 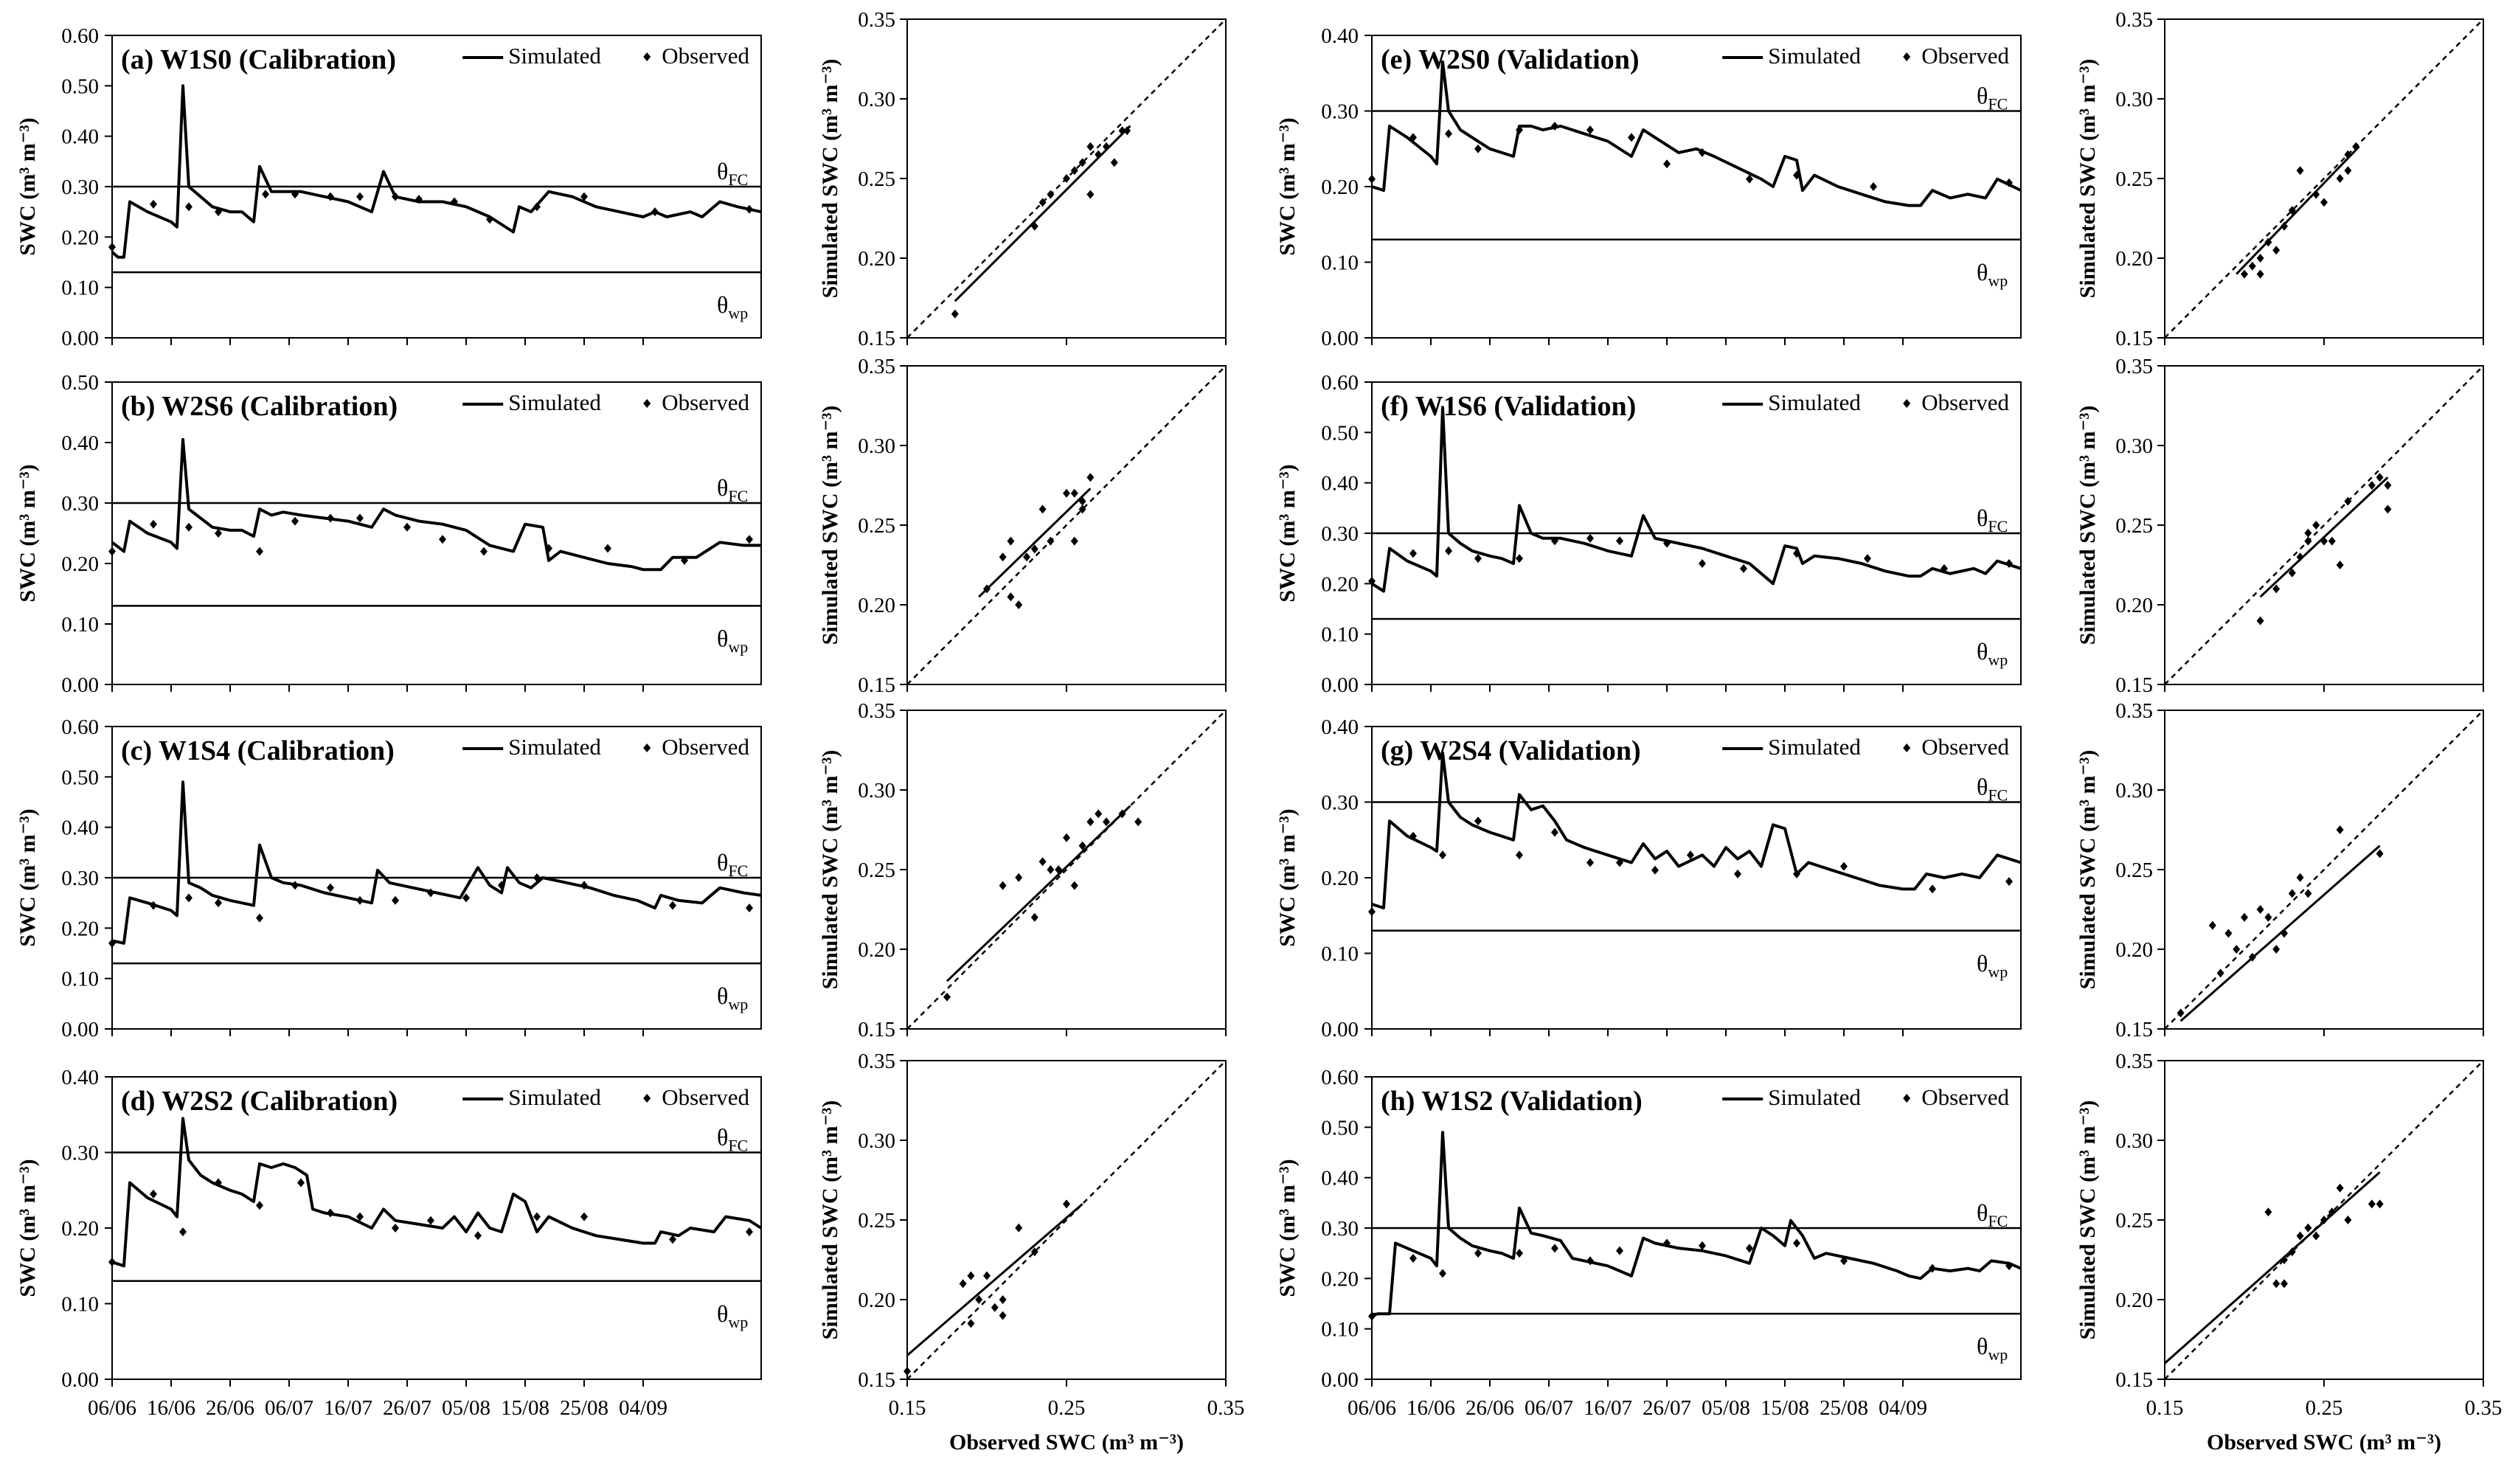 I want to click on x-tick-label: 16/06, so click(x=1431, y=1408).